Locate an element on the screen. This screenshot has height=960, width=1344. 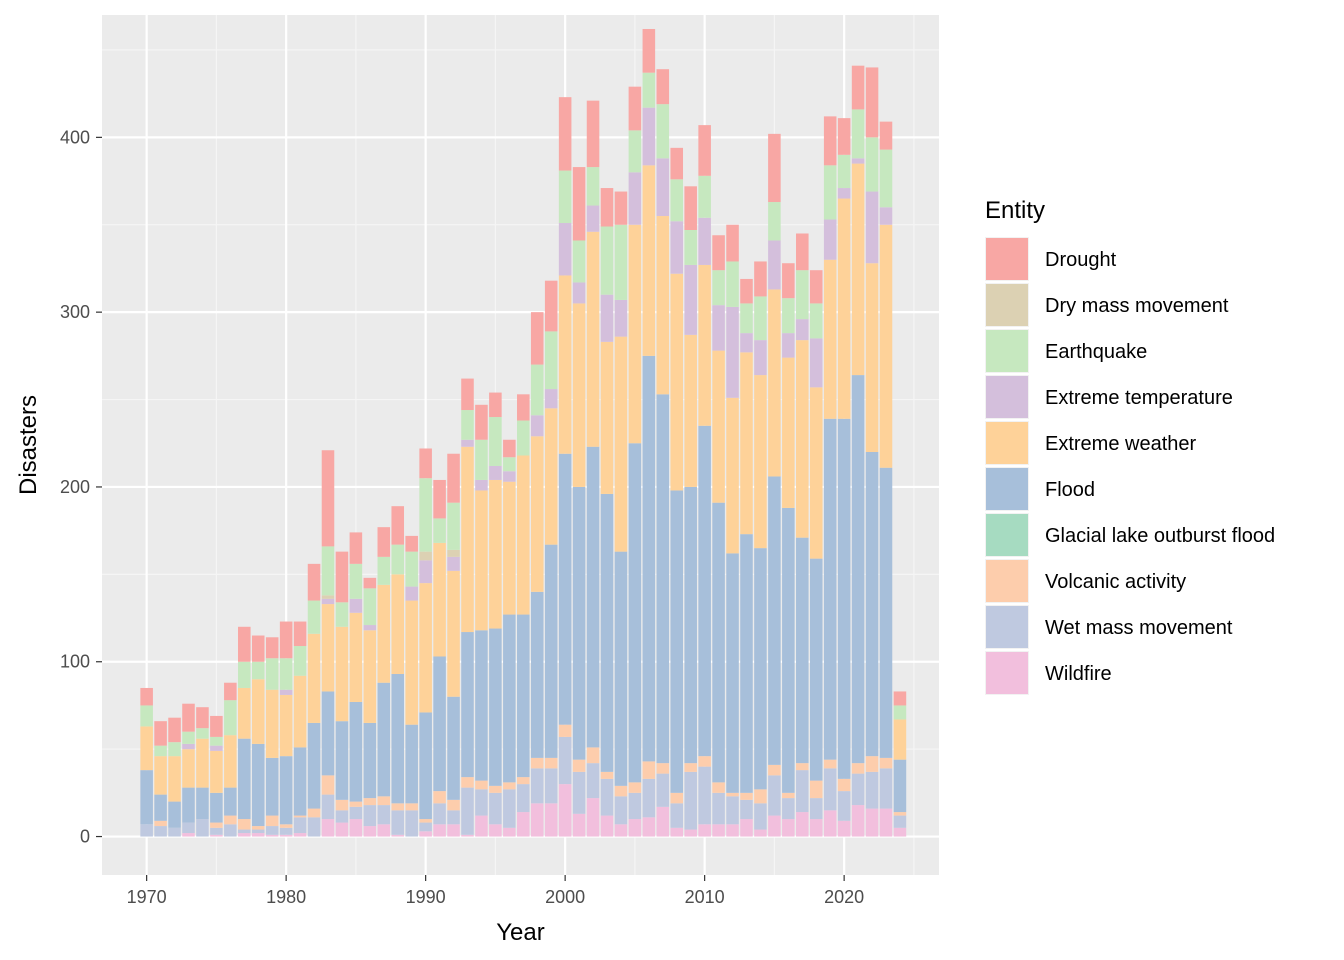
legend-key-swatch is located at coordinates (1007, 627).